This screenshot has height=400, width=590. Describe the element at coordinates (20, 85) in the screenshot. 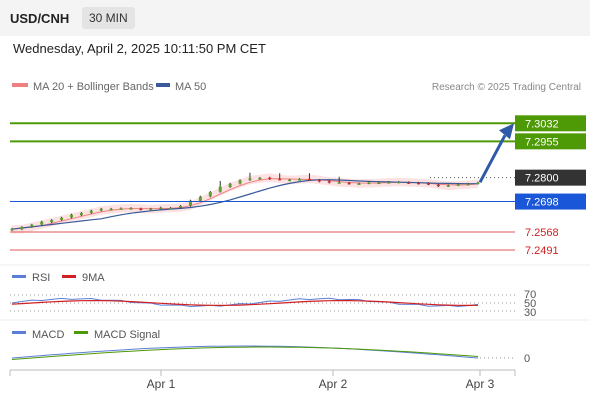

I see `ma20-legend-swatch` at that location.